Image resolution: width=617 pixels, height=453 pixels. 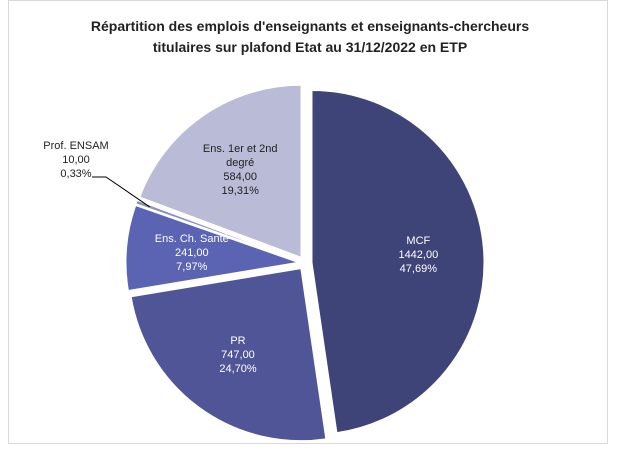 I want to click on value-label: 10,00, so click(x=76, y=160).